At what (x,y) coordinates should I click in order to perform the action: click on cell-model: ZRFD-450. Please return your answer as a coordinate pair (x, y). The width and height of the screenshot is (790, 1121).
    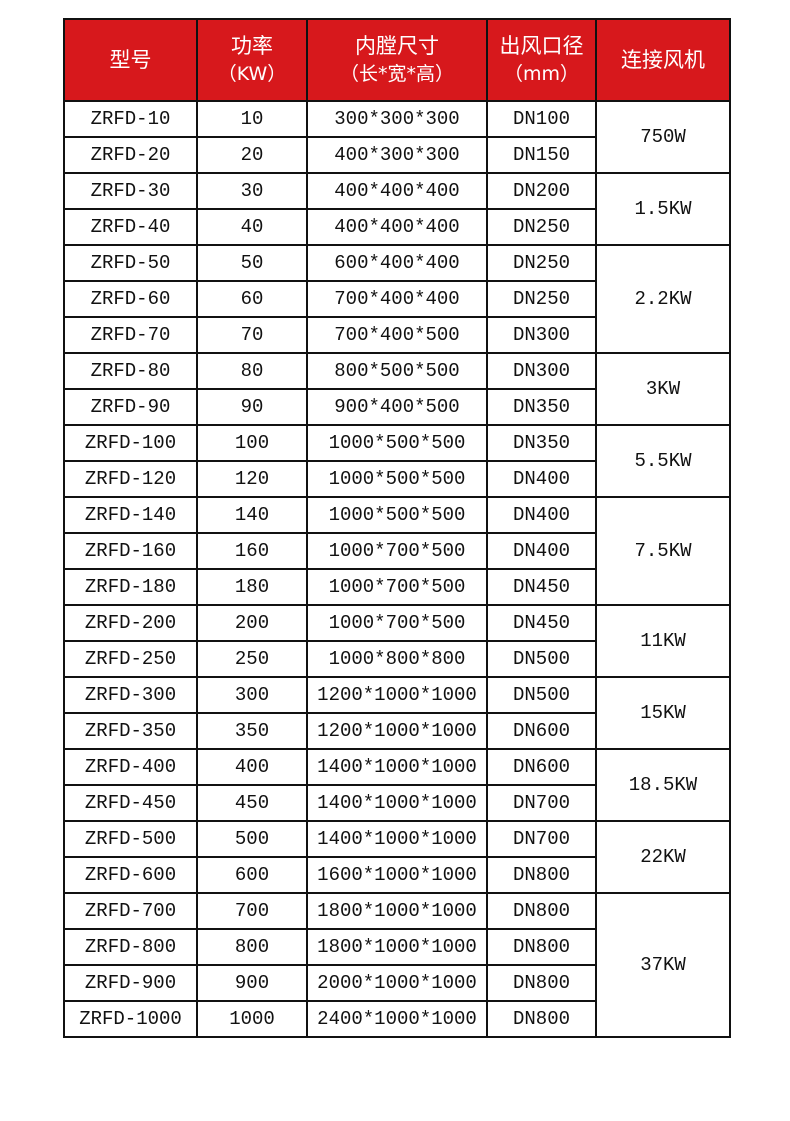
    Looking at the image, I should click on (130, 803).